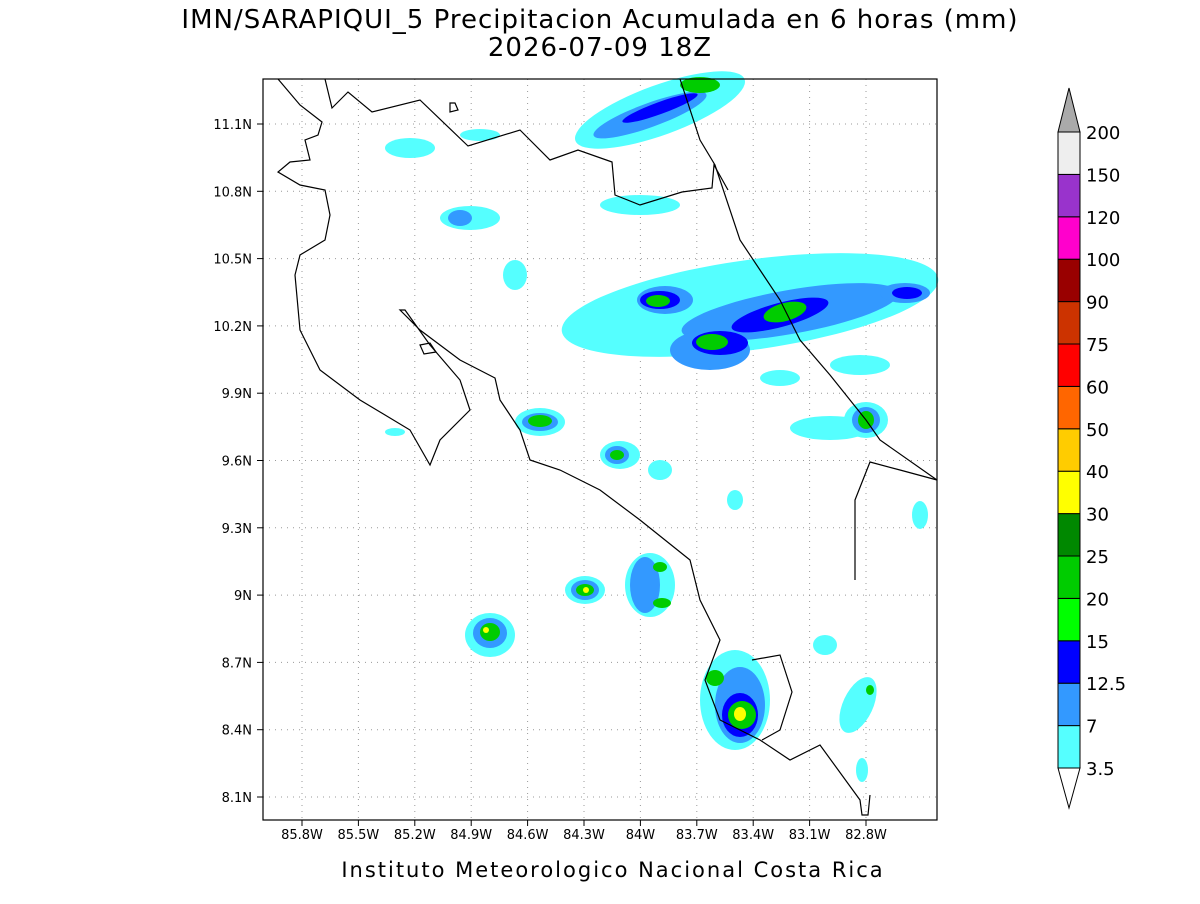  I want to click on colorbar-label: 20, so click(1097, 599).